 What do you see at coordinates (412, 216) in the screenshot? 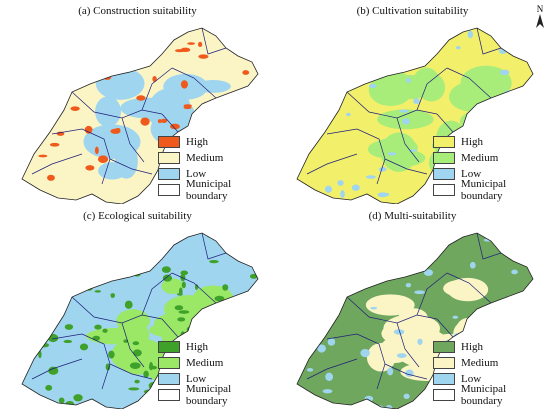
I see `panel-title: (d) Multi-suitability` at bounding box center [412, 216].